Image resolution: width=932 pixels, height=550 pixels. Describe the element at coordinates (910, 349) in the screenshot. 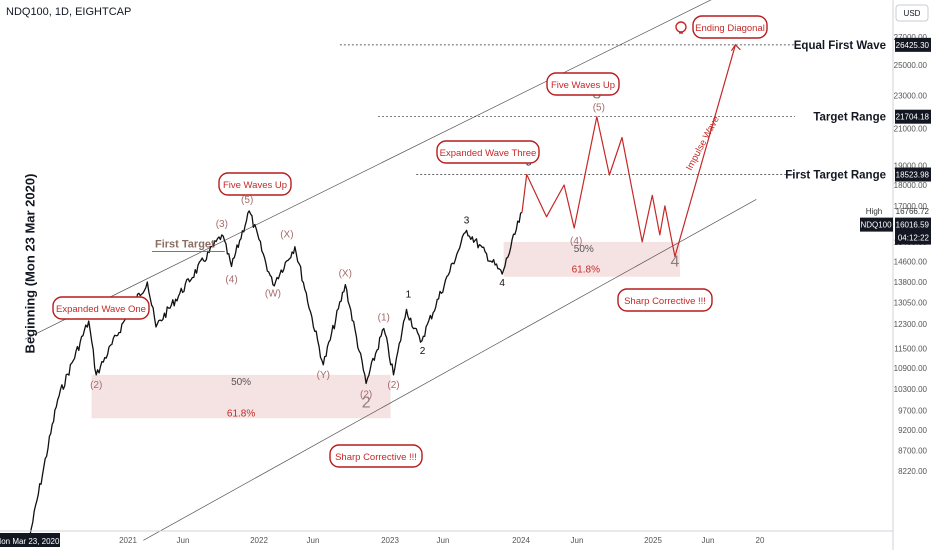

I see `price-tick-label: 11500.00` at that location.